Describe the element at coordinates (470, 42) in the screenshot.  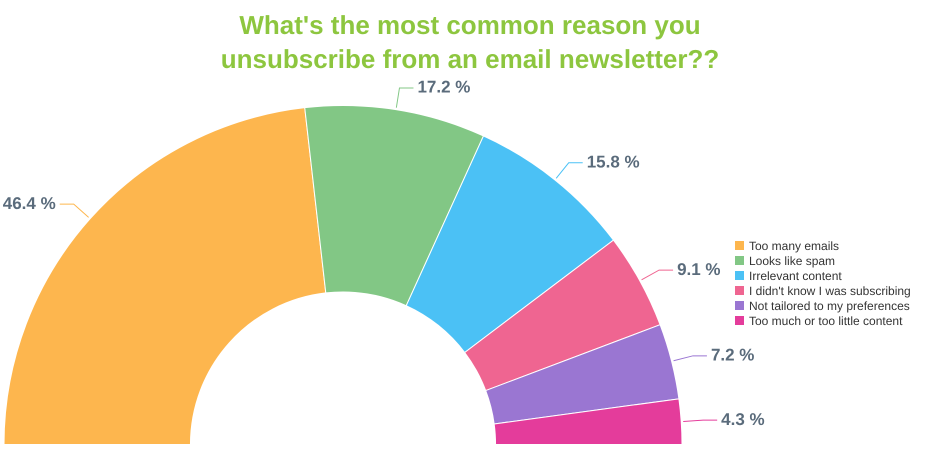
I see `chart-title: What's the most common reason you unsubscribe from an email newsletter??` at that location.